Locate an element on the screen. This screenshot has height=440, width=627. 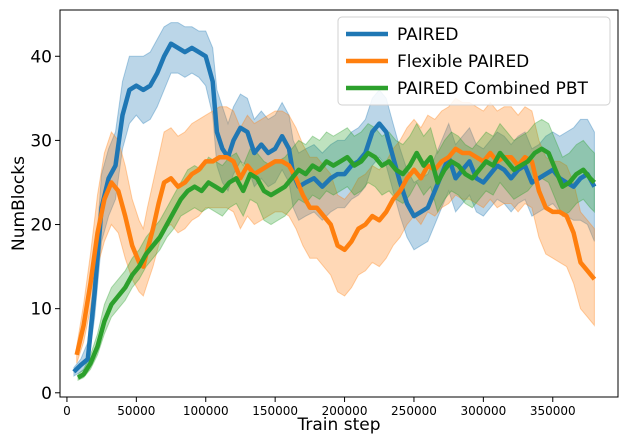
x-tick-label: 250000 is located at coordinates (414, 411).